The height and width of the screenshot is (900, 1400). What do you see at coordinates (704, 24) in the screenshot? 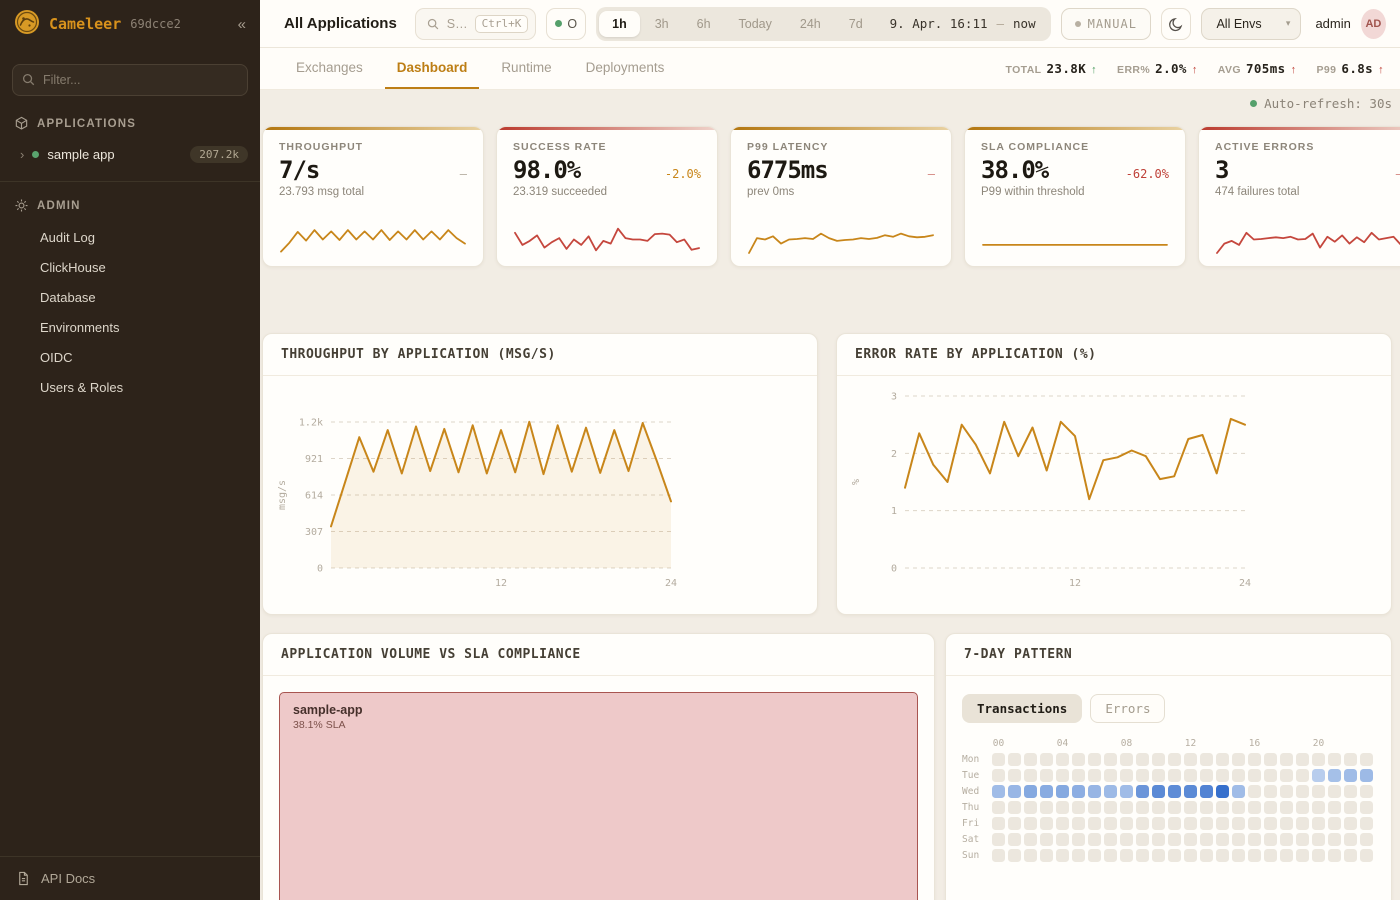
I see `time-range-button-6h: 6h` at bounding box center [704, 24].